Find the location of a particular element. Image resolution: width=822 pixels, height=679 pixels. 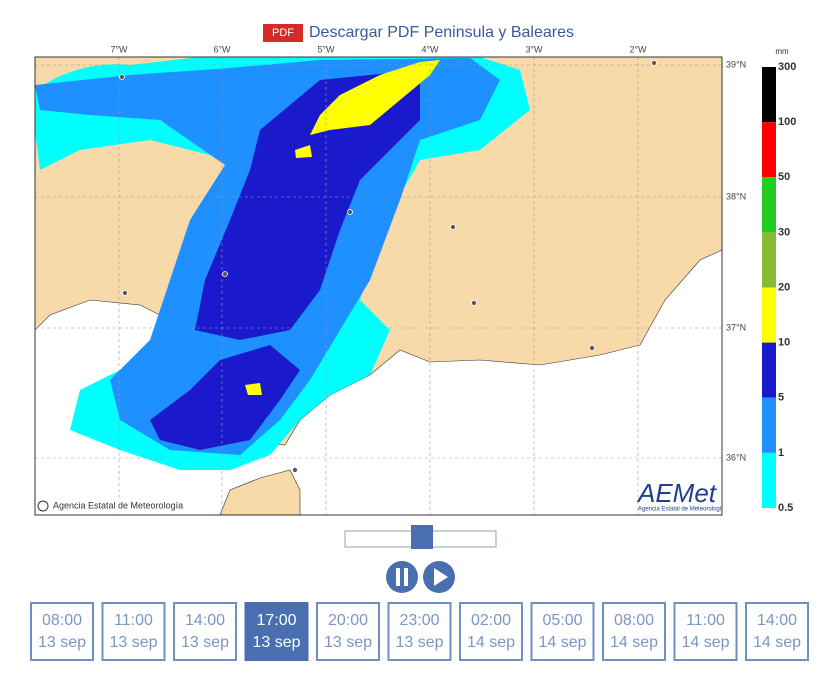

pdf-badge is located at coordinates (283, 33).